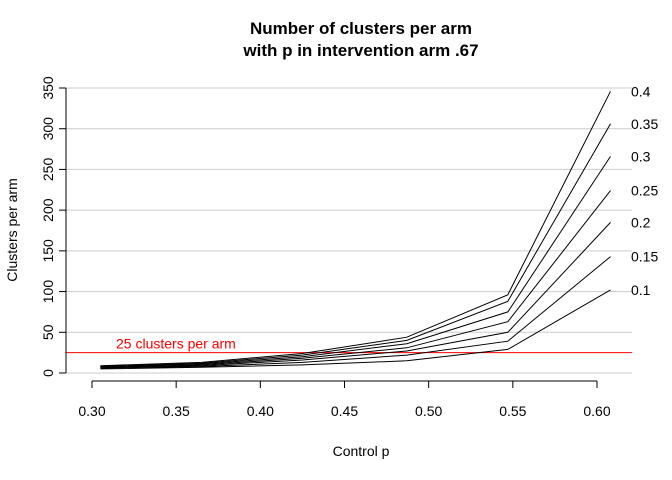 This screenshot has width=672, height=480. Describe the element at coordinates (48, 292) in the screenshot. I see `y-tick-label-100: 100` at that location.